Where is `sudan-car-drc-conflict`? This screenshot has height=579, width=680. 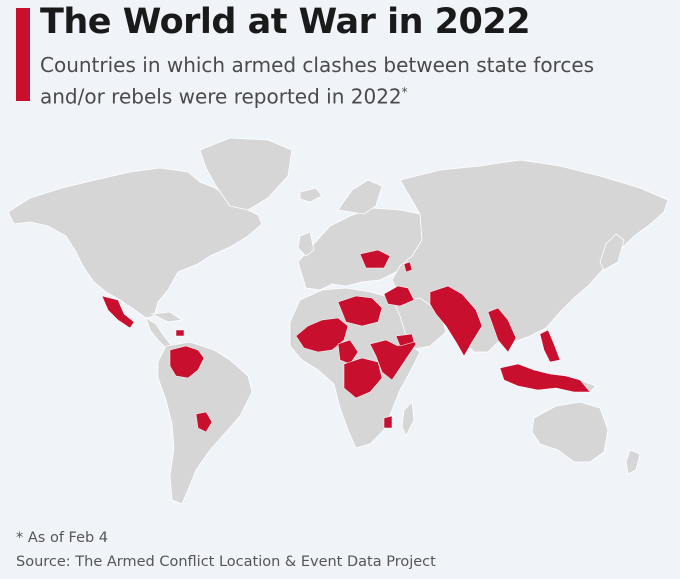 sudan-car-drc-conflict is located at coordinates (363, 378).